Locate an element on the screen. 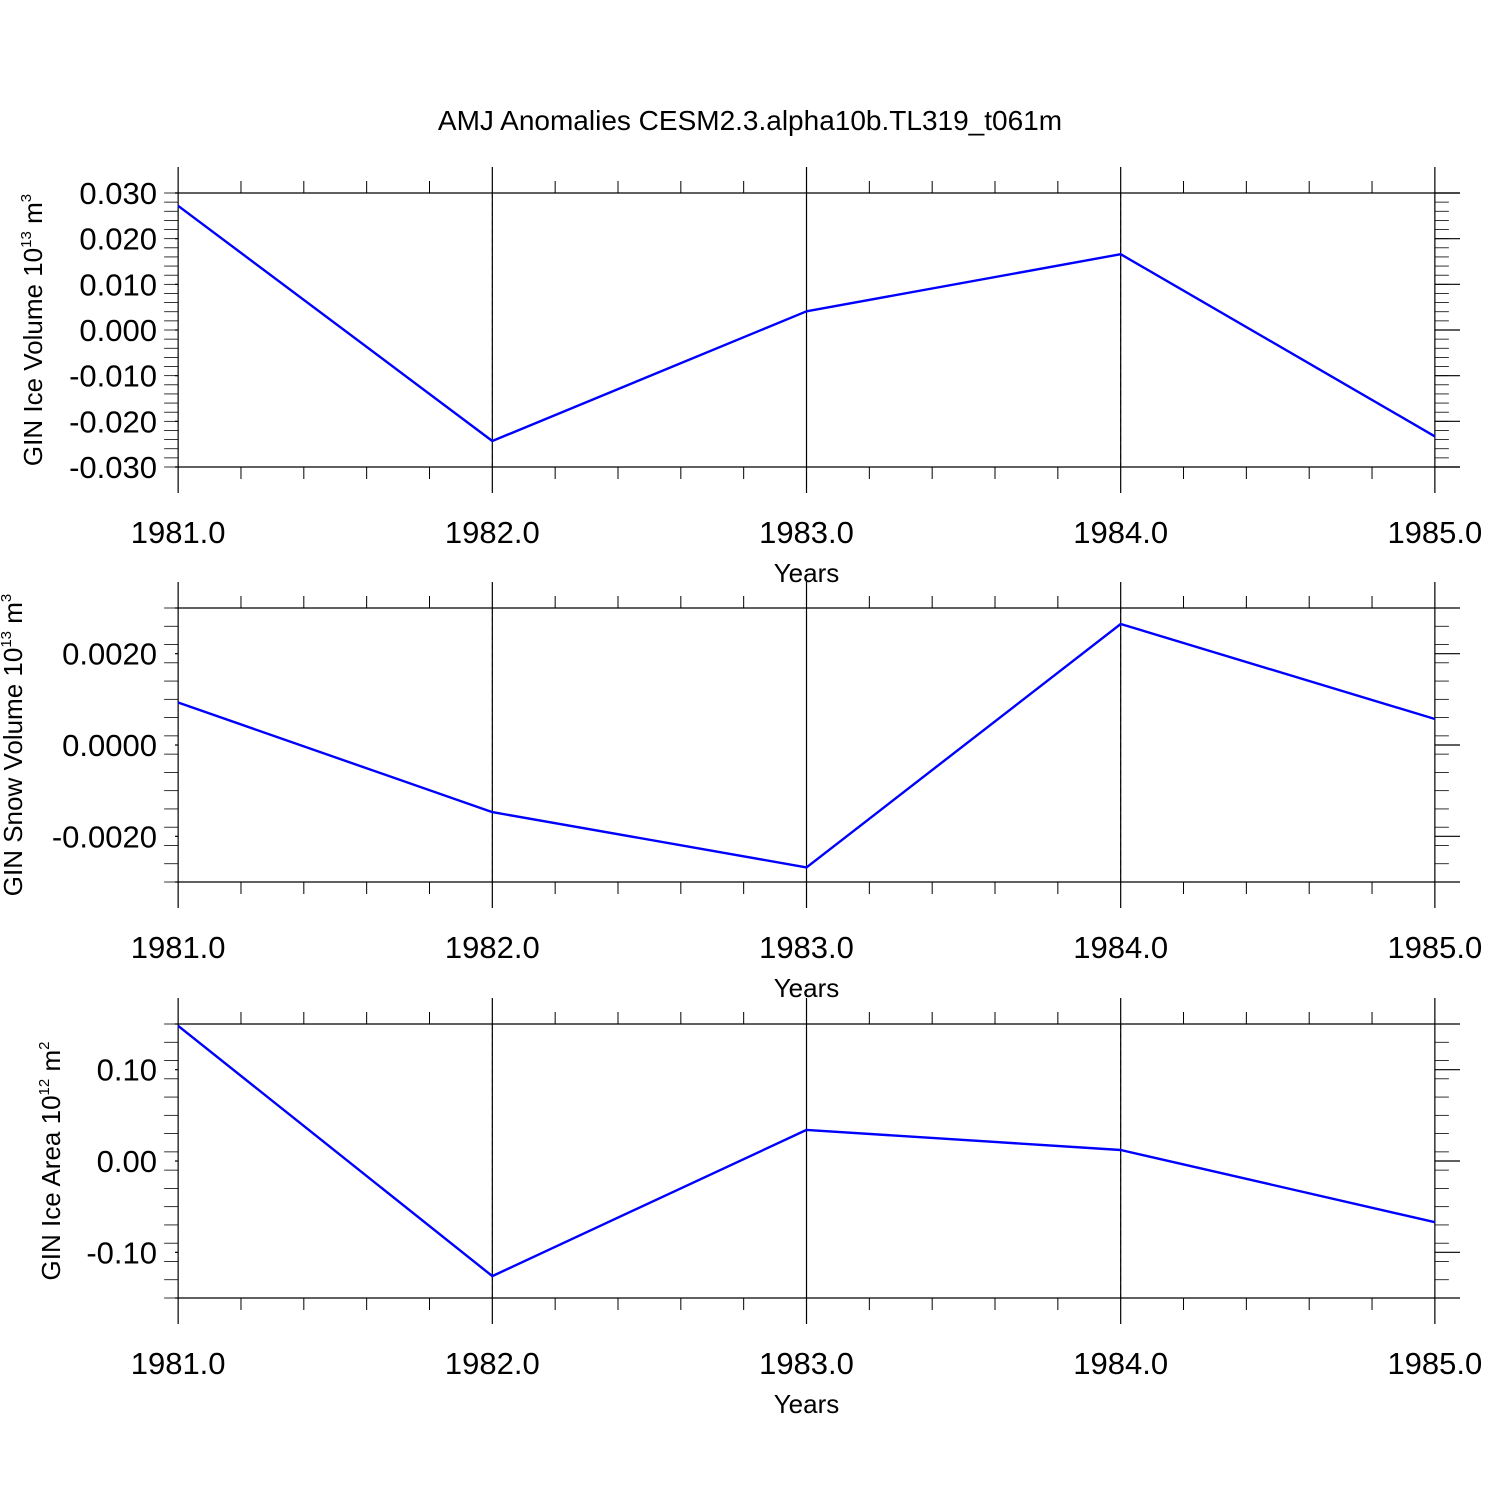  y-tick-label: -0.0020 is located at coordinates (104, 836).